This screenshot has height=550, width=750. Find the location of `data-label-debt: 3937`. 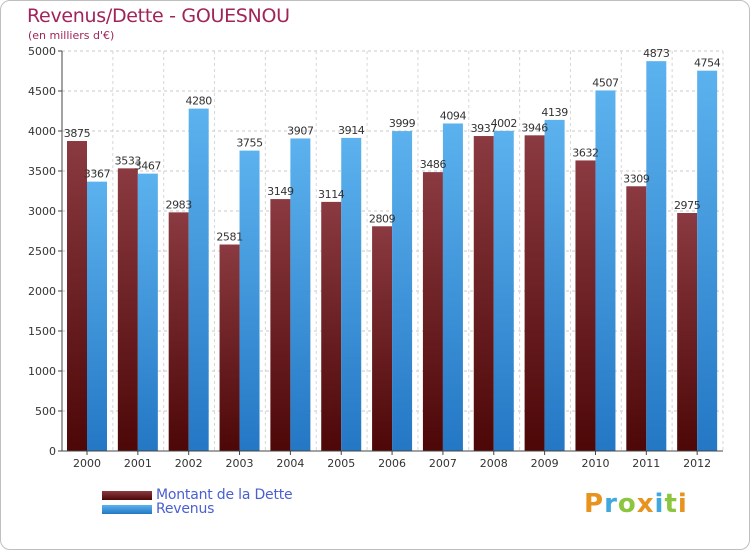

data-label-debt: 3937 is located at coordinates (484, 128).